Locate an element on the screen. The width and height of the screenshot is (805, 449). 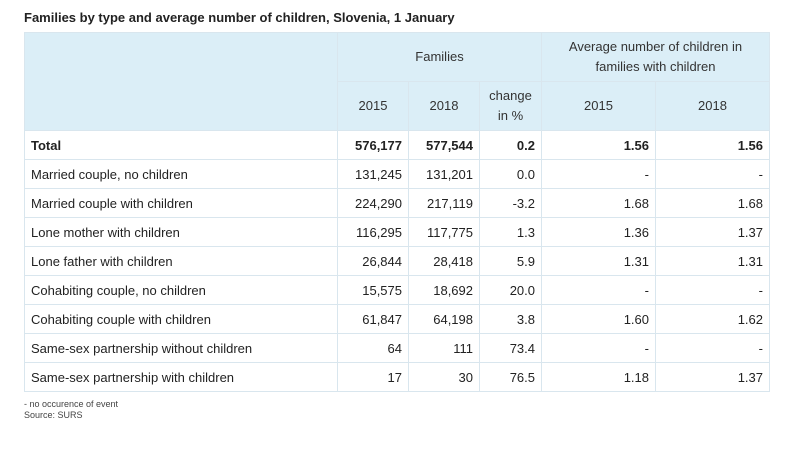
cell-families-2015: 17 is located at coordinates (373, 377).